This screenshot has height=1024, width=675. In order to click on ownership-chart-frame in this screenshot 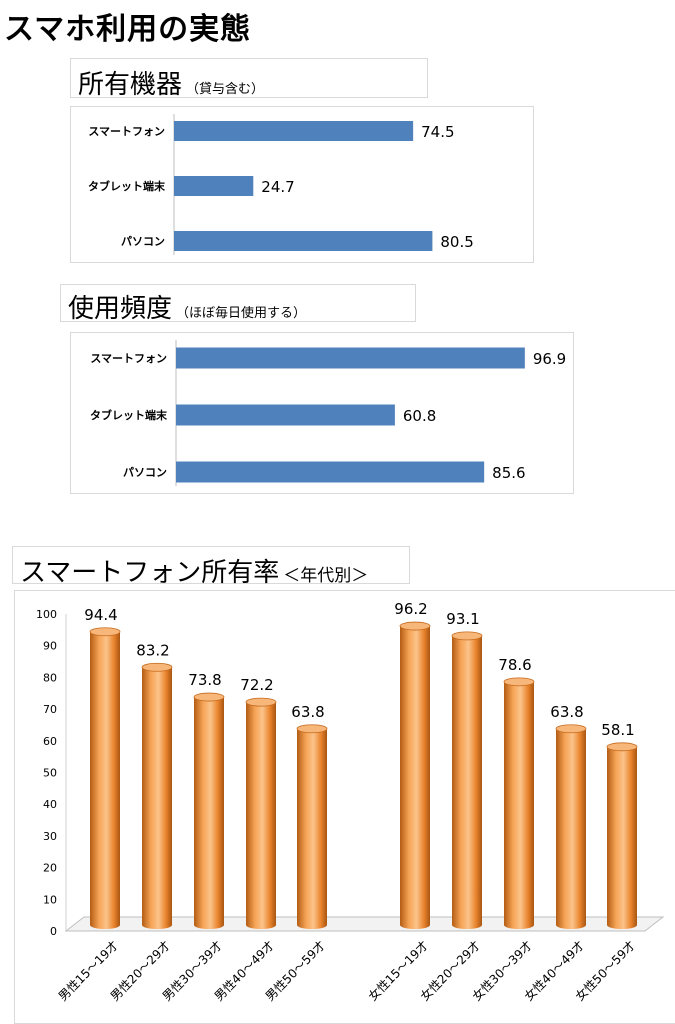, I will do `click(302, 184)`.